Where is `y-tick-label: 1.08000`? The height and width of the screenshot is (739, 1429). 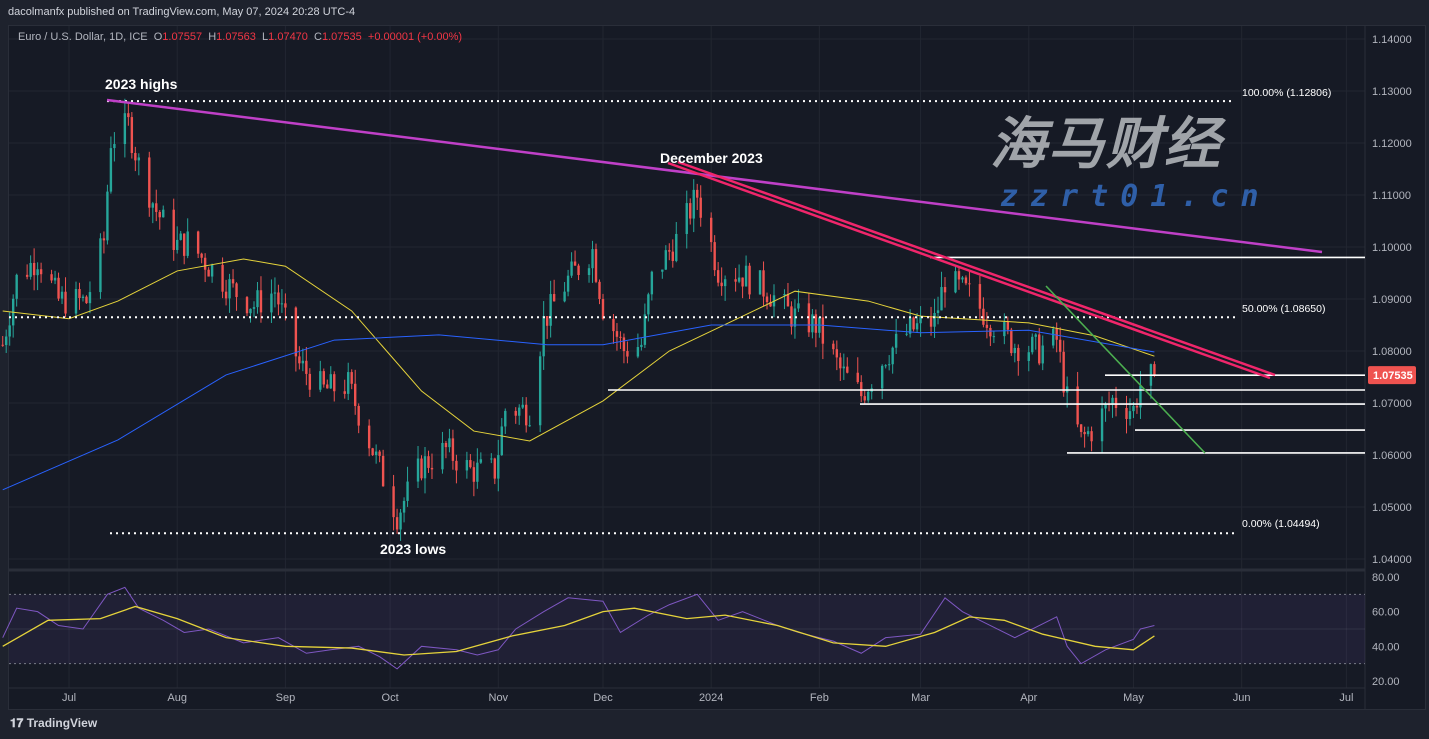
y-tick-label: 1.08000 is located at coordinates (1392, 352).